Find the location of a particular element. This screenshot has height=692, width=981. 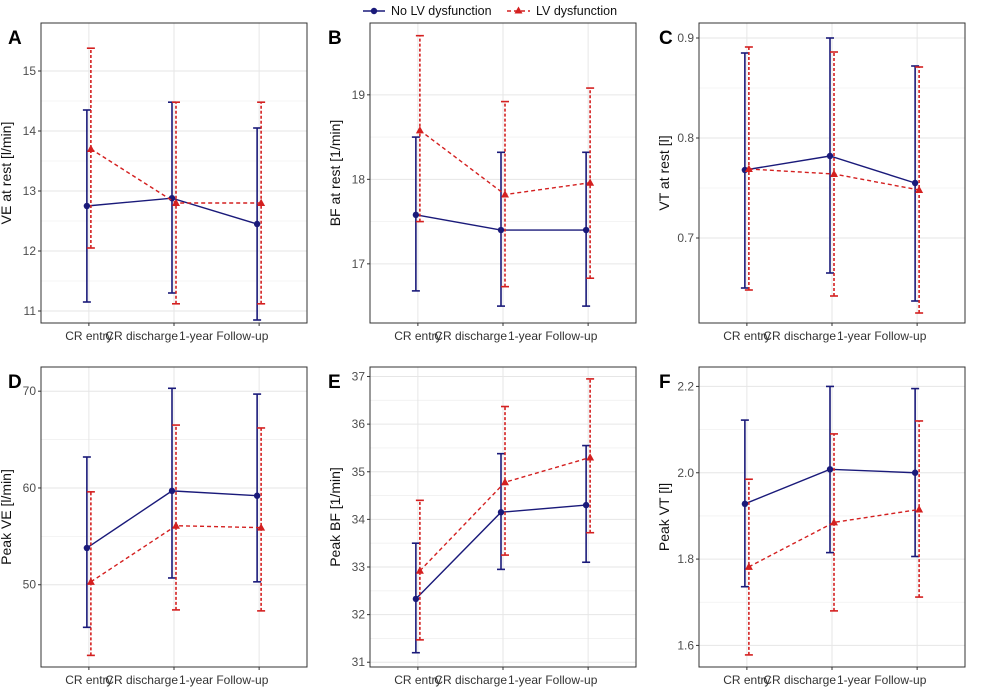

legend-marker-no-lv is located at coordinates (374, 11).